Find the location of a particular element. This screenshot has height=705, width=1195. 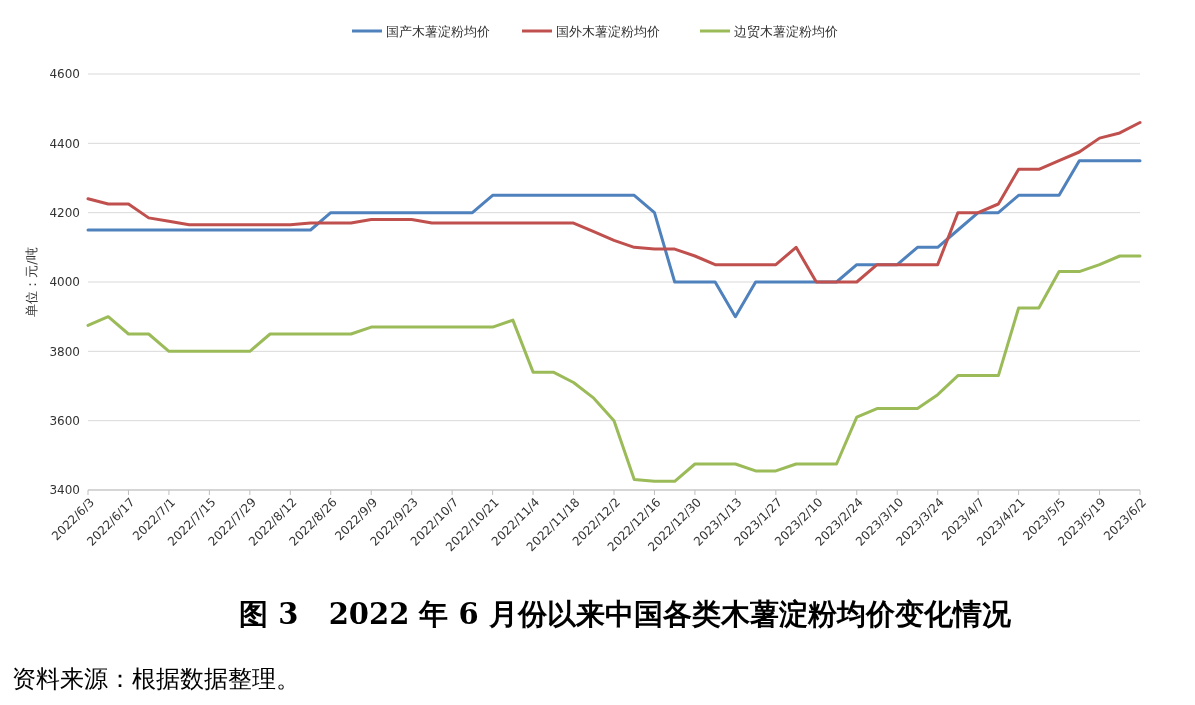

y-tick-label: 4000 is located at coordinates (64, 282).